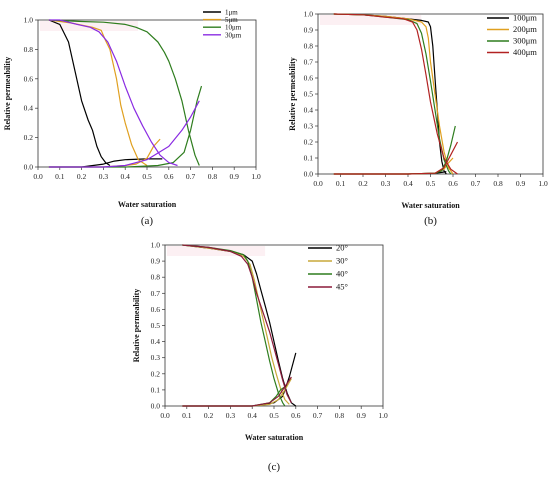  Describe the element at coordinates (156, 389) in the screenshot. I see `y-tick-label: 0.1` at that location.